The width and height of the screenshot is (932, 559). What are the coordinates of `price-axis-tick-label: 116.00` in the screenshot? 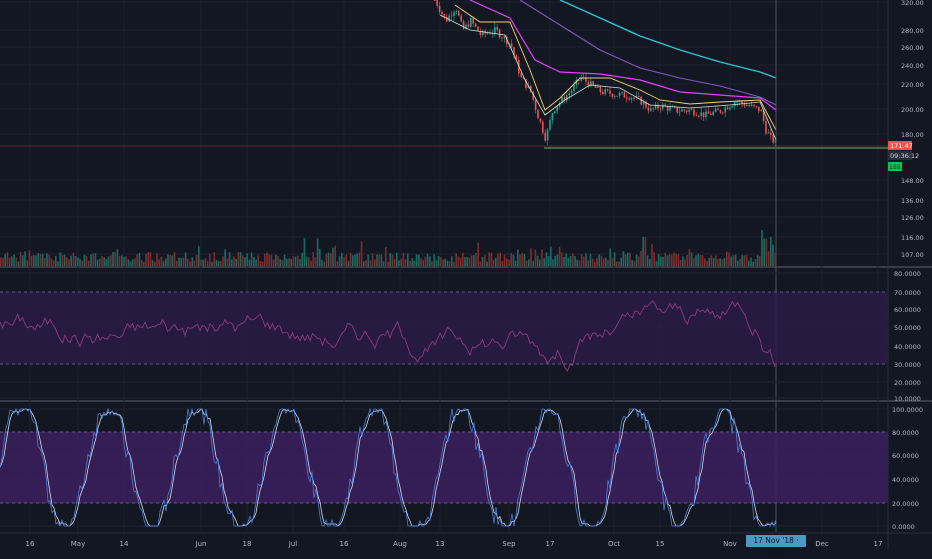 It's located at (912, 238).